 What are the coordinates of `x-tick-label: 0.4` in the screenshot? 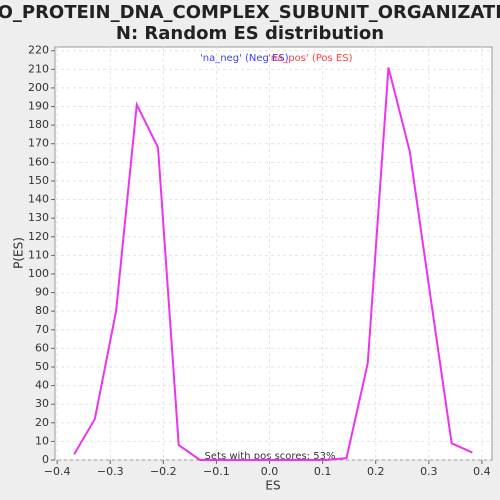 It's located at (482, 471).